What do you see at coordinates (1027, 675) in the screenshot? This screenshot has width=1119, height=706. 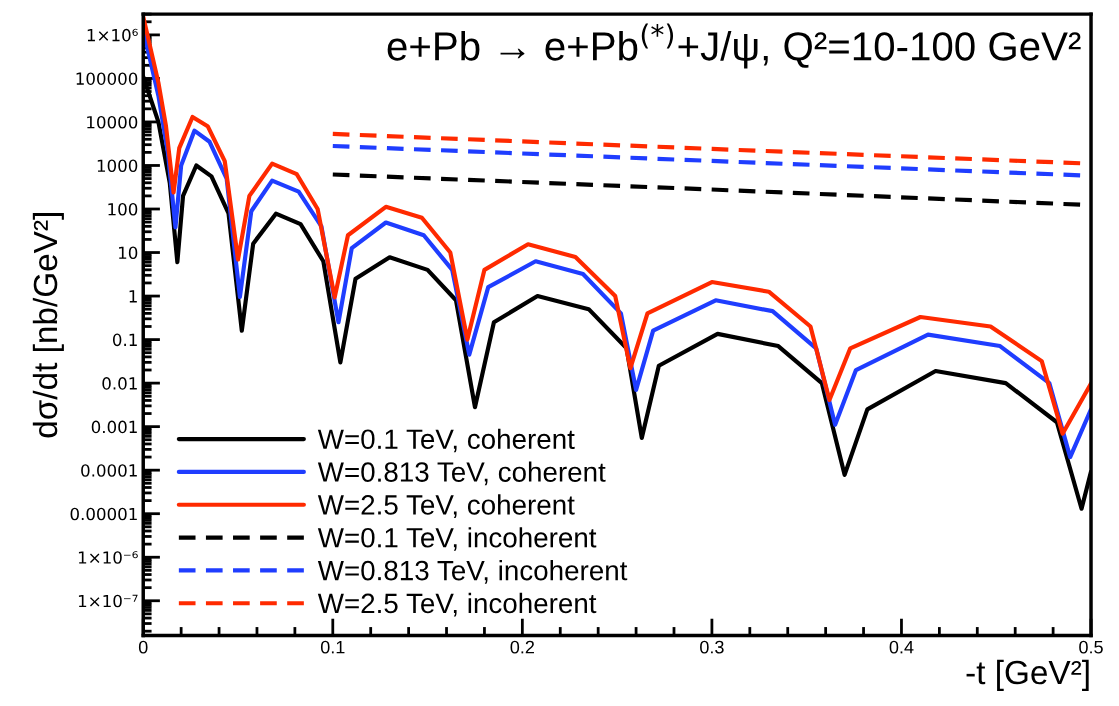 I see `x-axis-title: -t [GeV²]` at bounding box center [1027, 675].